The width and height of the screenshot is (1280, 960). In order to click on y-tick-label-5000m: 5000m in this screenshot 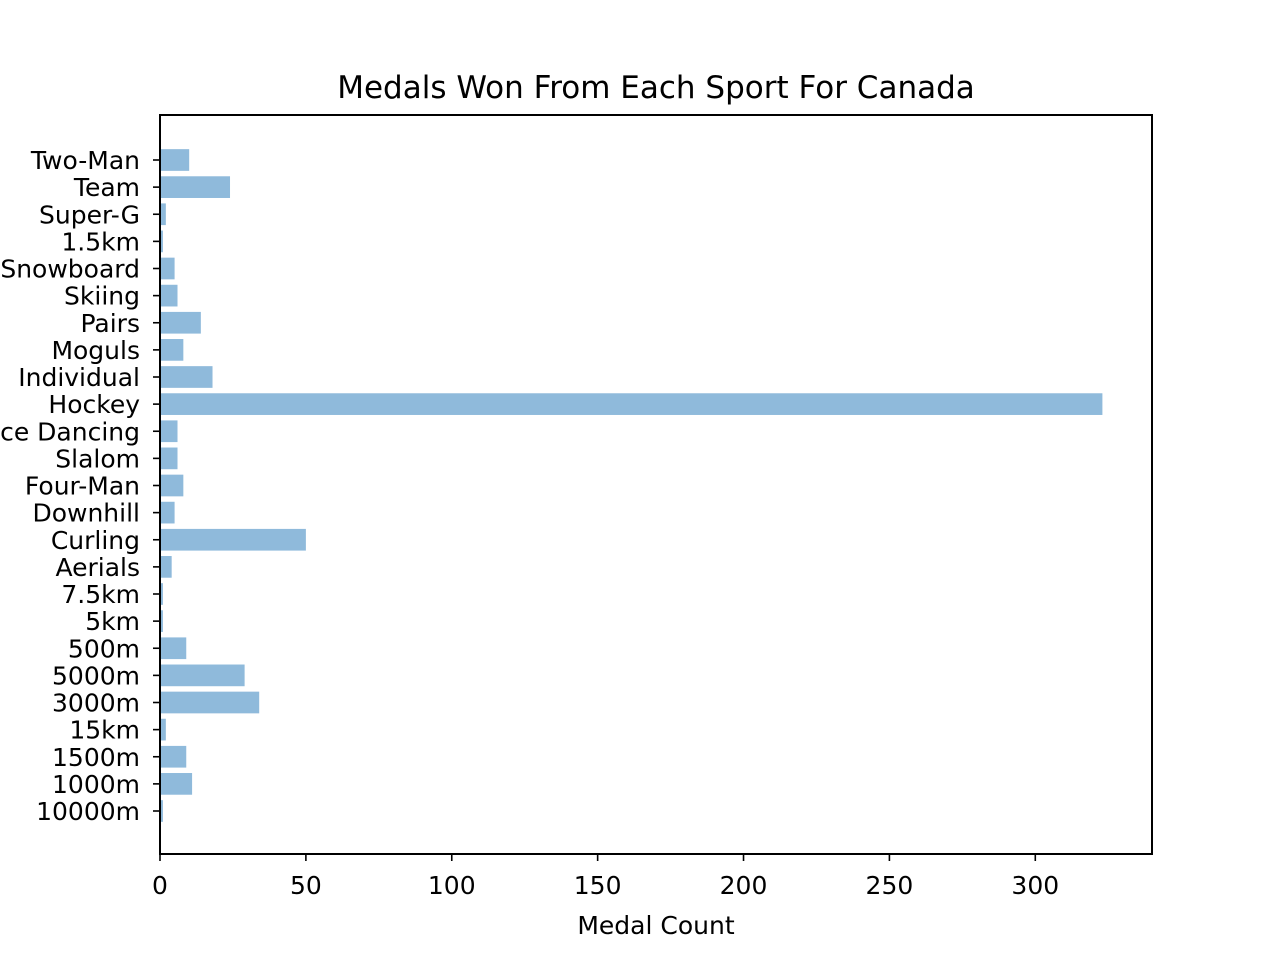, I will do `click(96, 675)`.